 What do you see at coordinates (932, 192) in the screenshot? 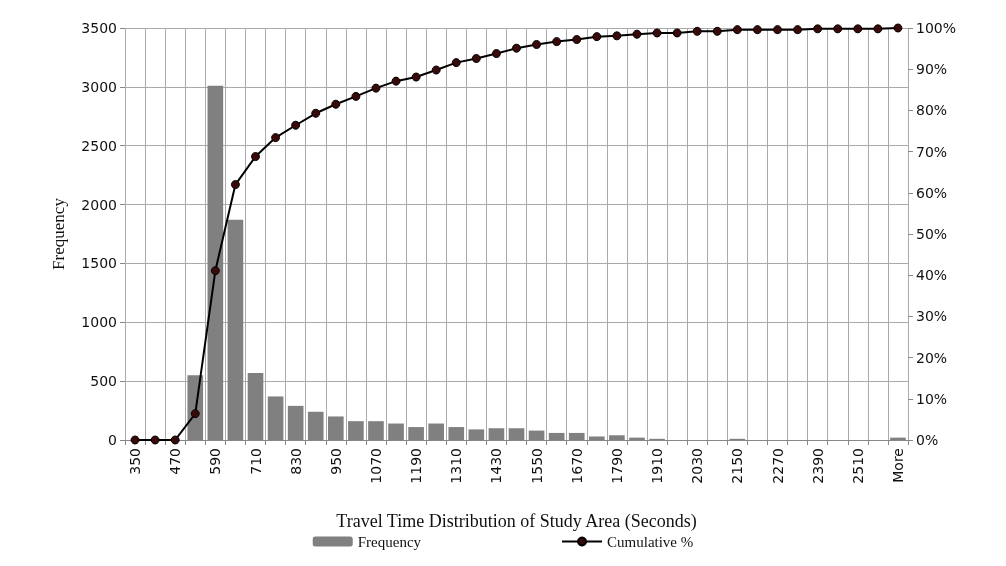
I see `y2-tick-label: 60%` at bounding box center [932, 192].